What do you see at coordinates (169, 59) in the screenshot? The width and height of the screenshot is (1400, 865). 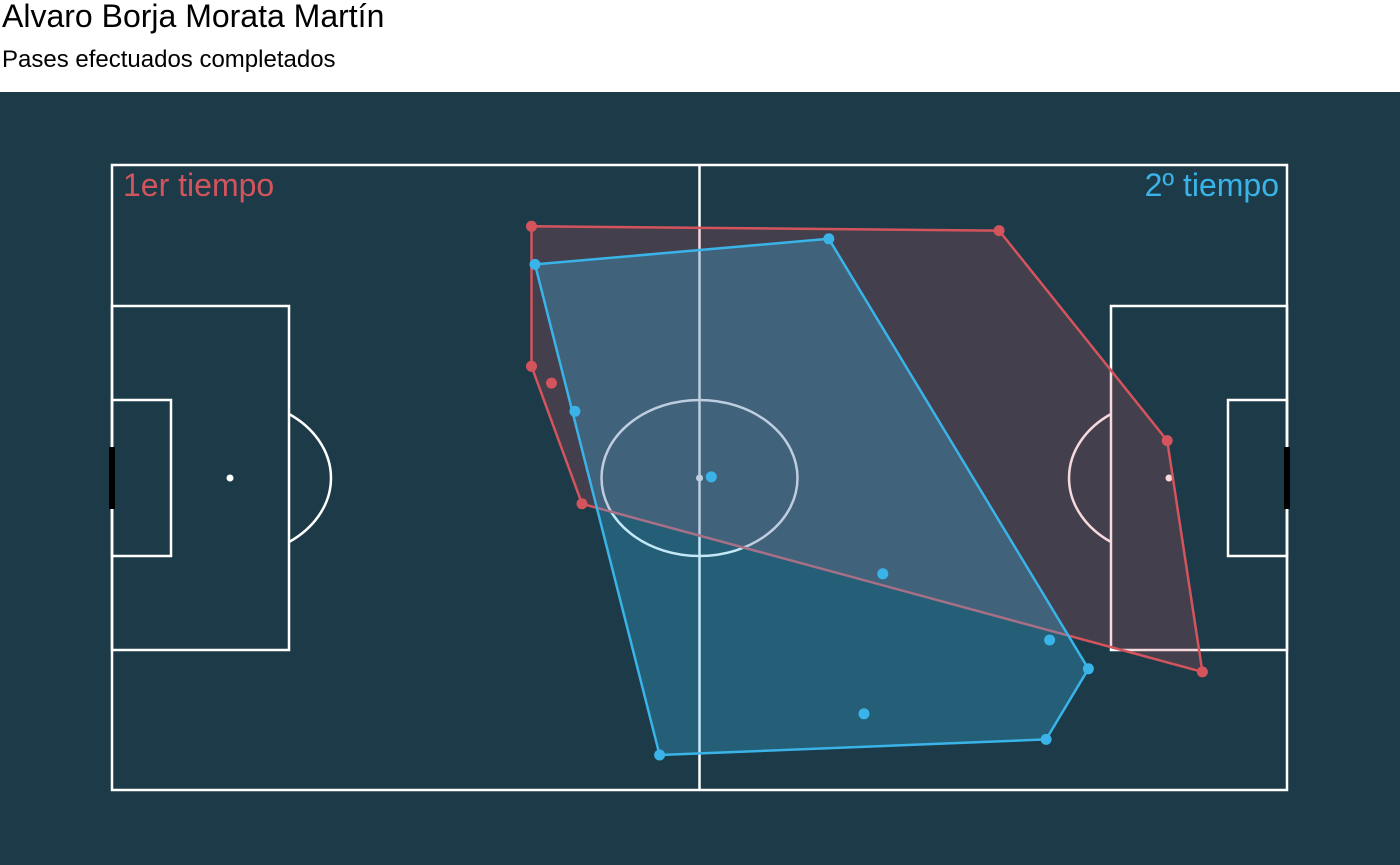 I see `chart-subtitle: Pases efectuados completados` at bounding box center [169, 59].